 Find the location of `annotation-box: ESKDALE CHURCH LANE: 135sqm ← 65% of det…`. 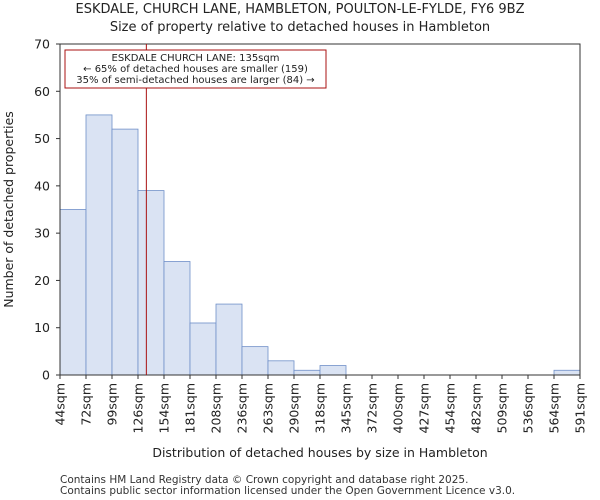

annotation-box: ESKDALE CHURCH LANE: 135sqm ← 65% of det… is located at coordinates (195, 69).